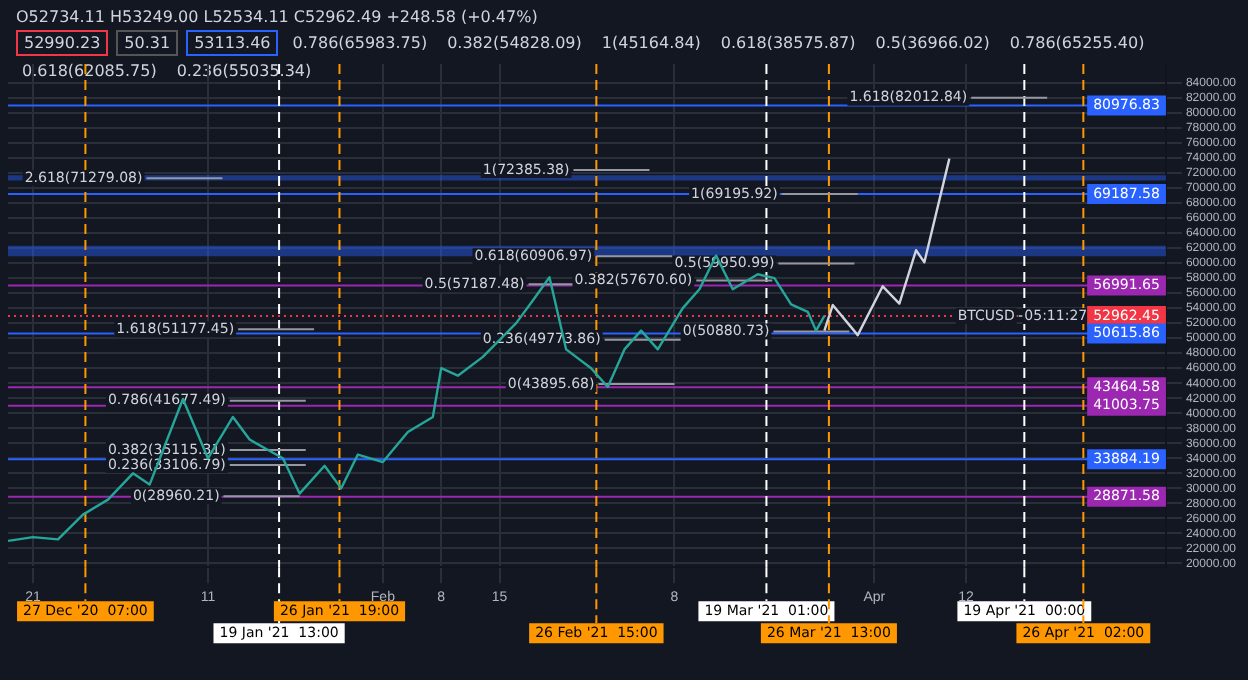 Image resolution: width=1248 pixels, height=680 pixels. Describe the element at coordinates (360, 43) in the screenshot. I see `text: 0.786(65983.75)` at that location.